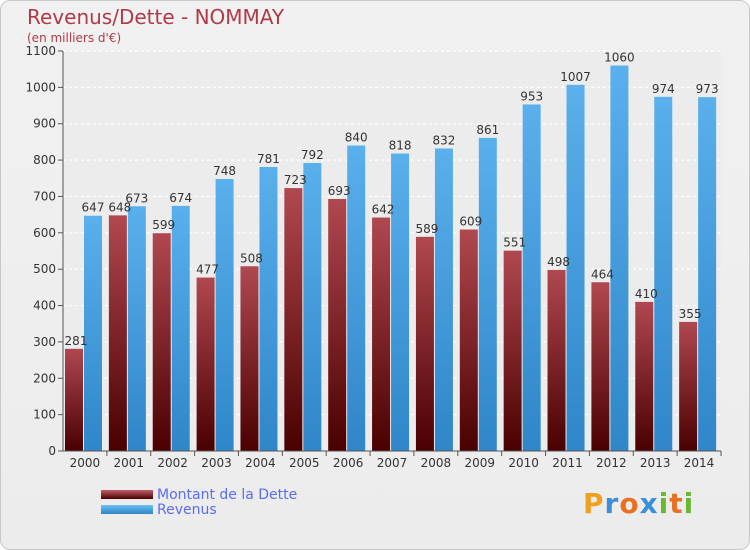  What do you see at coordinates (172, 463) in the screenshot?
I see `x-tick-label: 2002` at bounding box center [172, 463].